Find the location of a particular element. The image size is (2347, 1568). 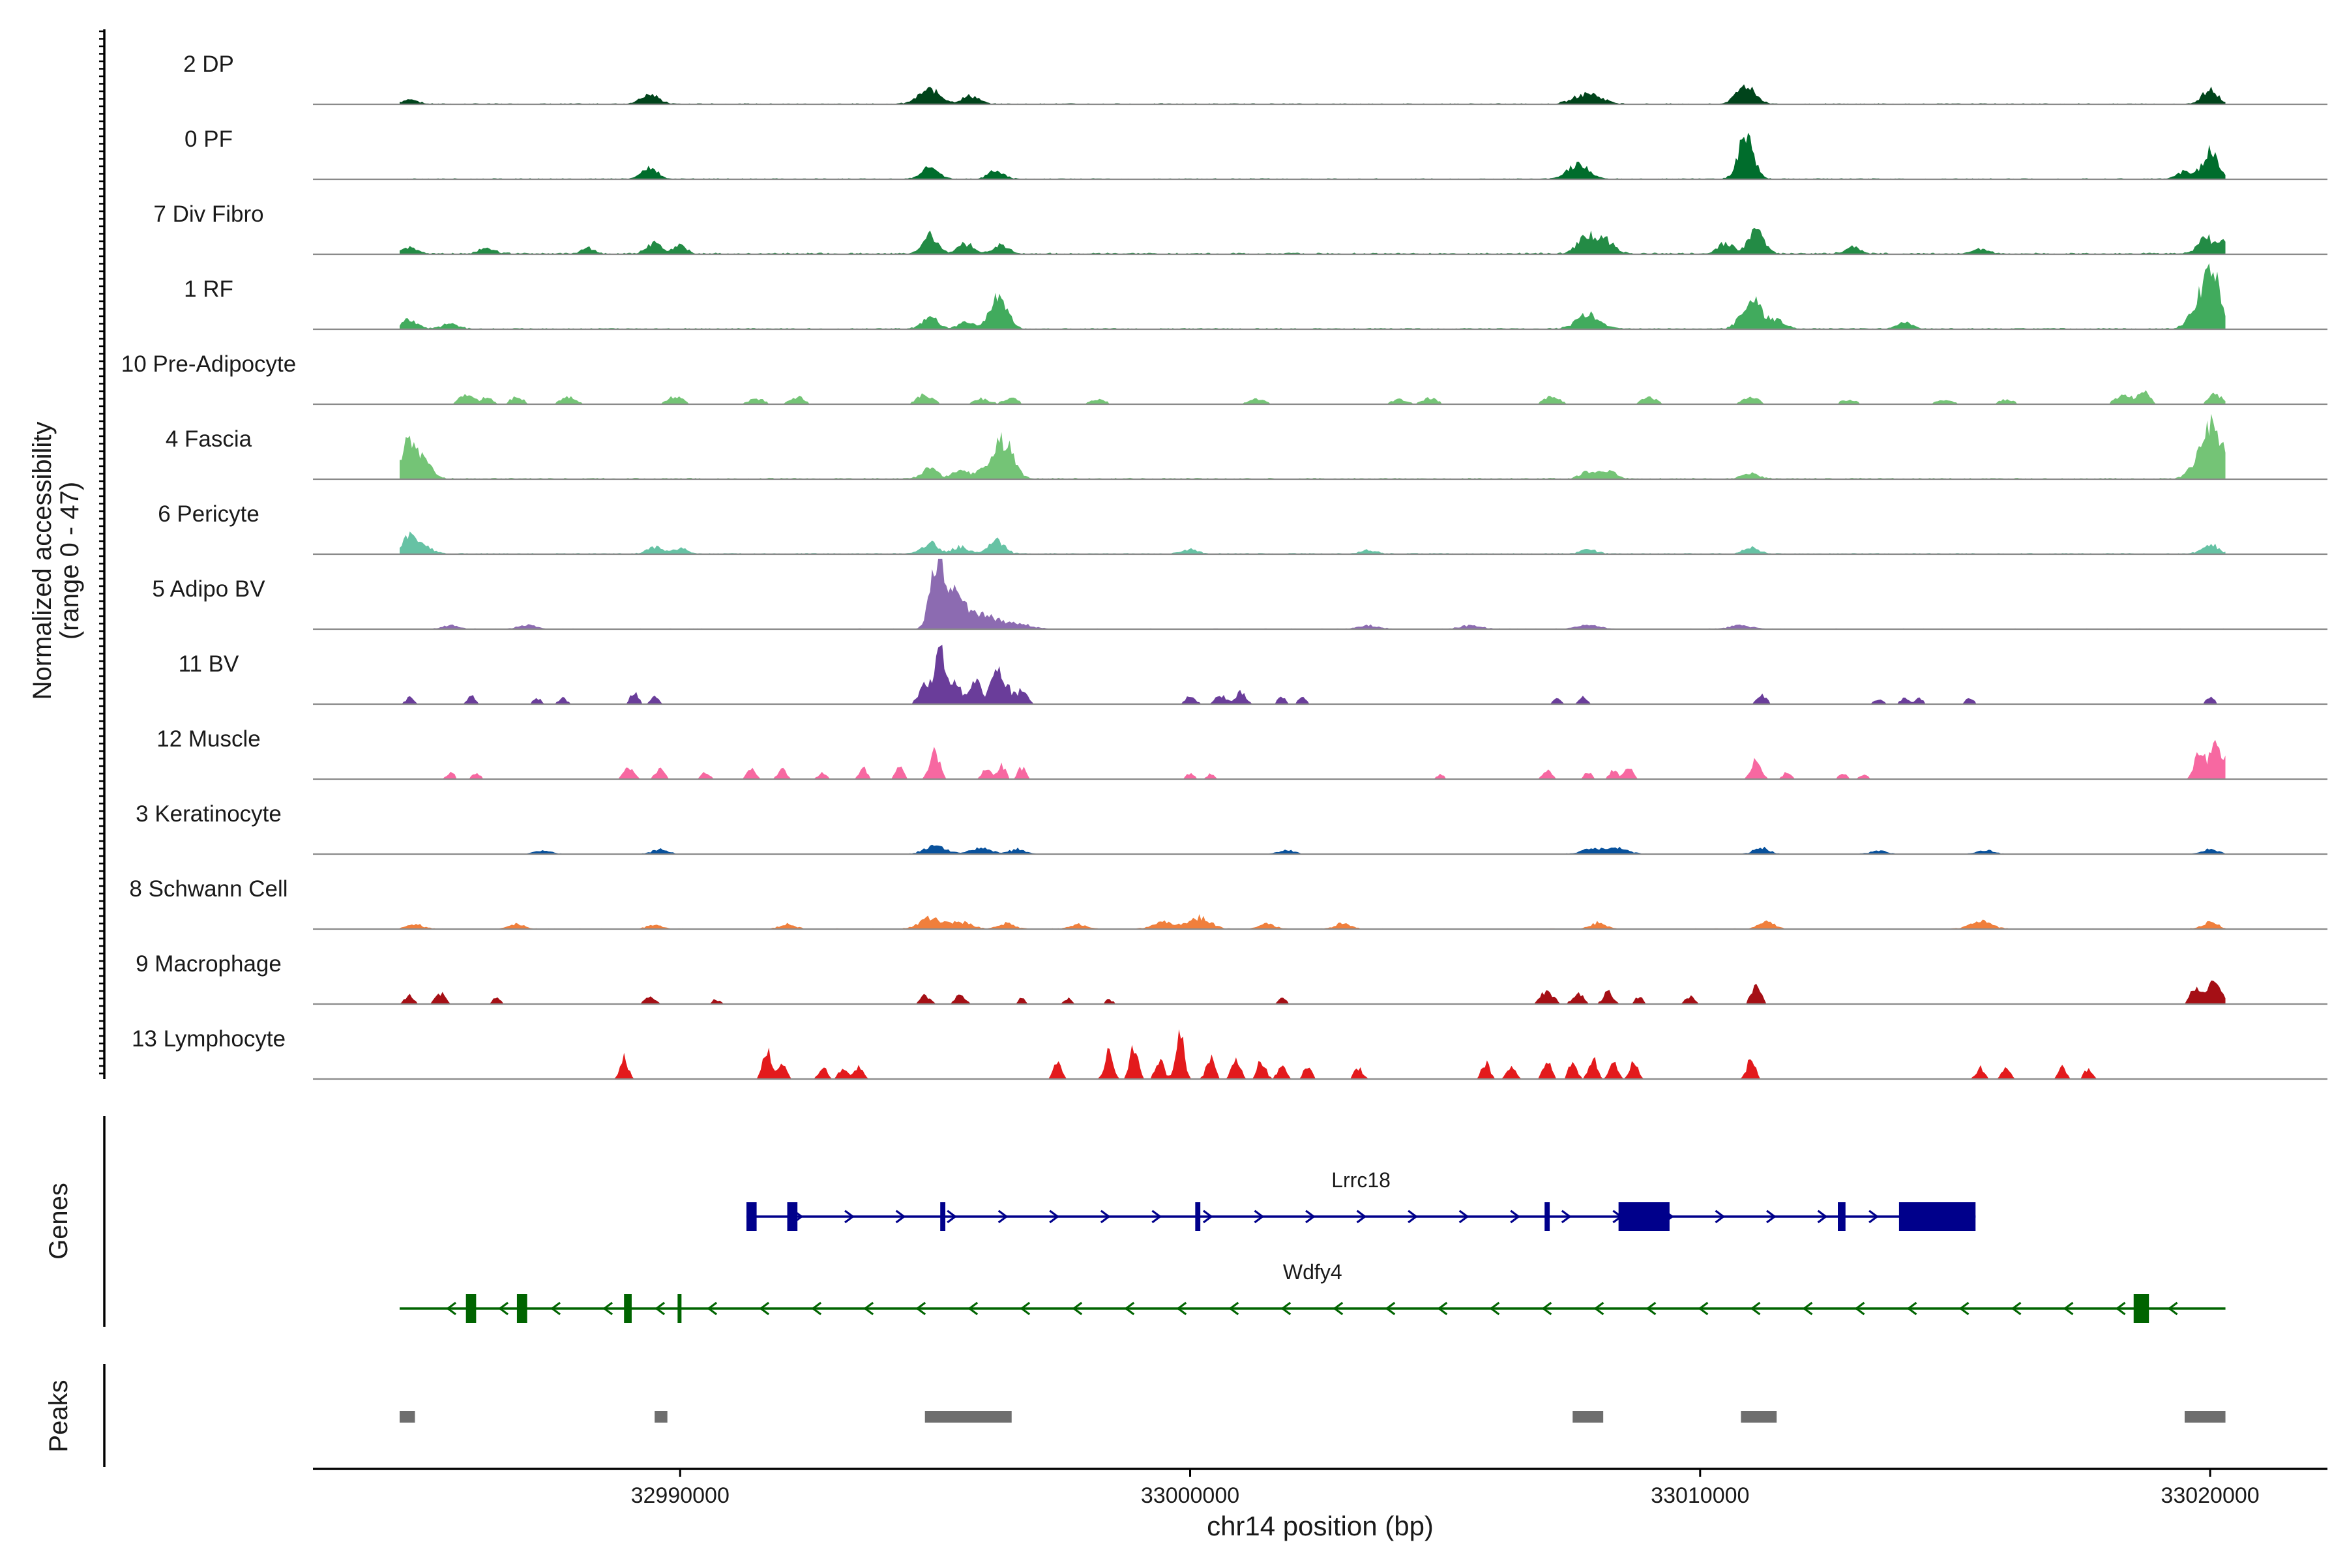

coverage-track: 6 Pericyte is located at coordinates (1242, 528).